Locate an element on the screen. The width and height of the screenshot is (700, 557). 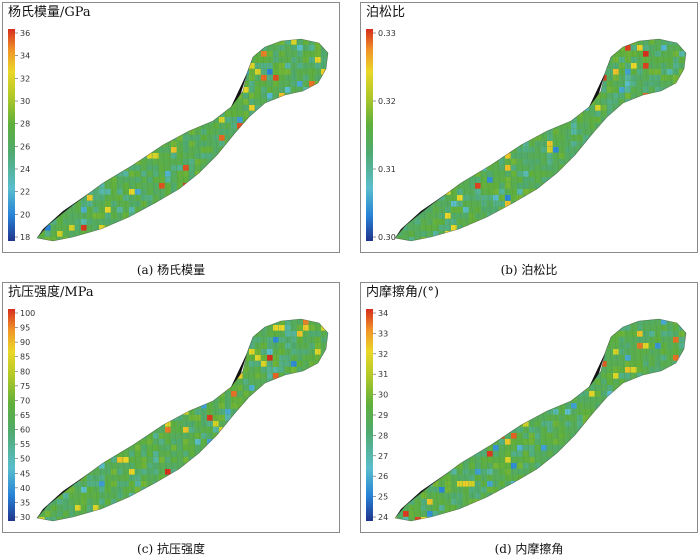
panel-title: 抗压强度/MPa is located at coordinates (51, 292).